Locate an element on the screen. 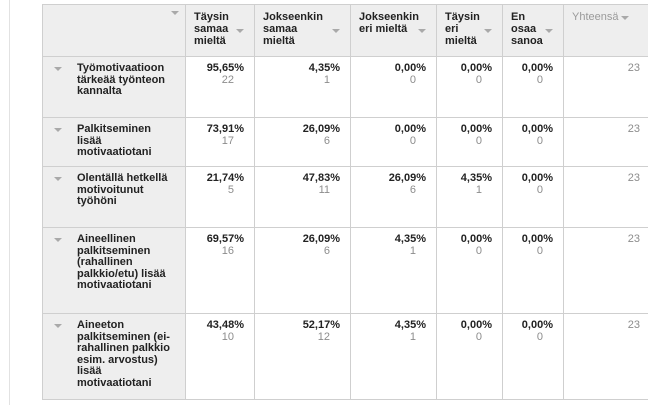 This screenshot has height=405, width=648. table-cell: 69,57% 16 is located at coordinates (220, 270).